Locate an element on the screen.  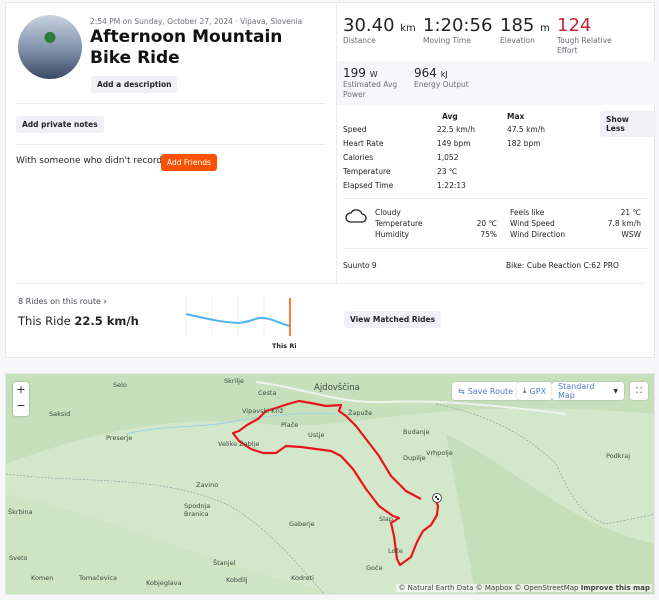
map-place-label: Komen is located at coordinates (42, 578).